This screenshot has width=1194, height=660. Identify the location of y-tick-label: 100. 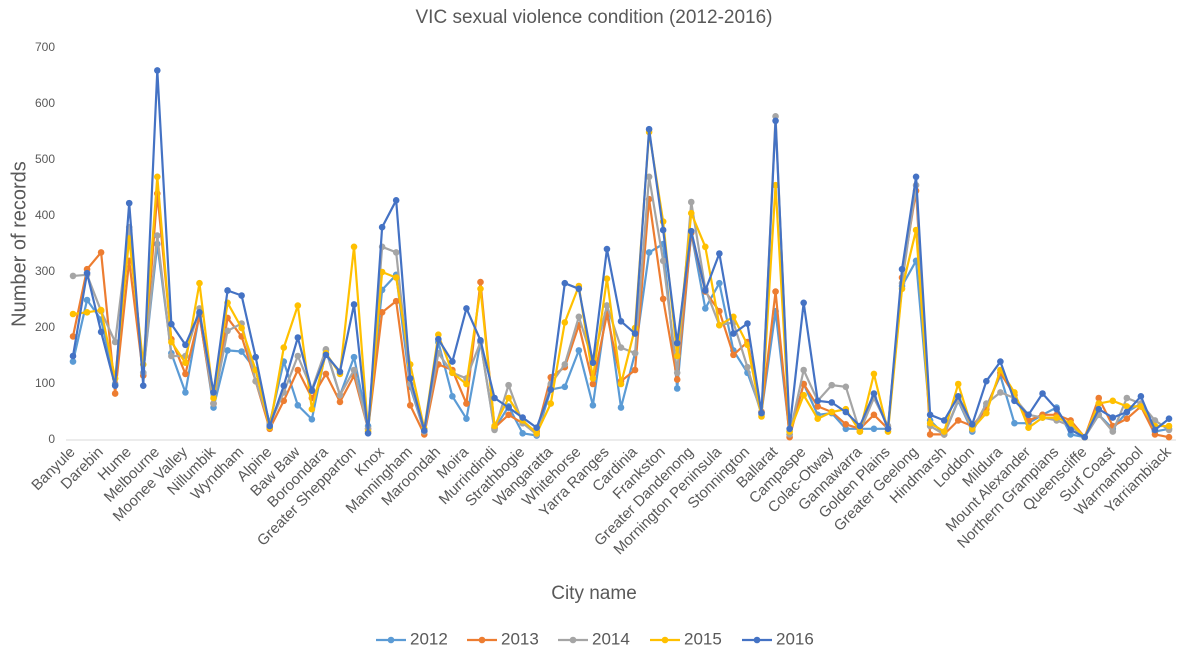
(45, 383).